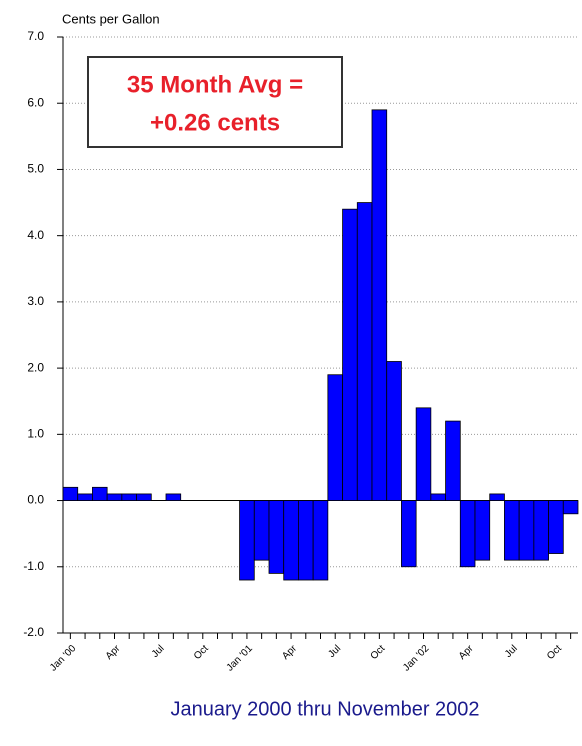  I want to click on annotation: 35 Month Avg =, so click(215, 84).